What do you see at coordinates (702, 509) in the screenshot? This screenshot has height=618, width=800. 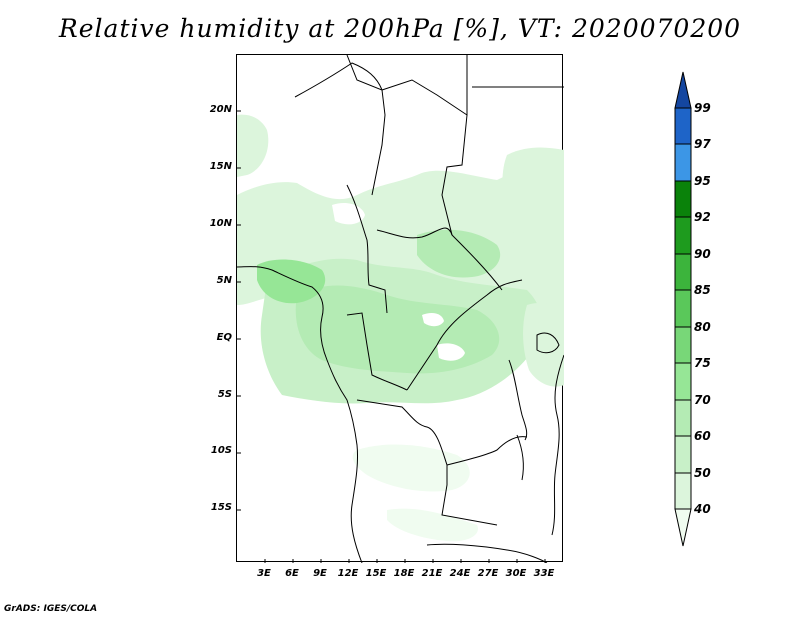 I see `colorbar-label-40: 40` at bounding box center [702, 509].